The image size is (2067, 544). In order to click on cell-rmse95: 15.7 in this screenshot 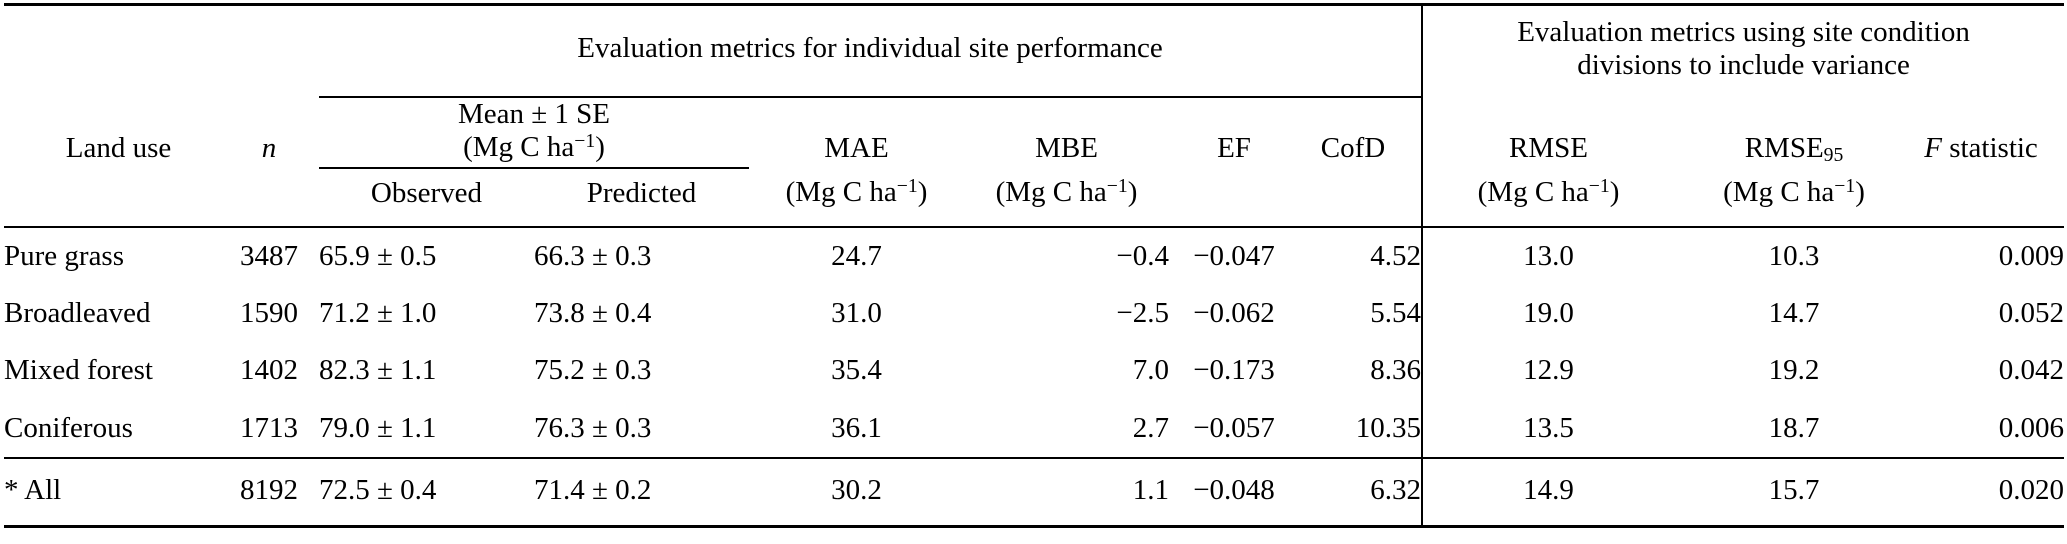, I will do `click(1794, 492)`.